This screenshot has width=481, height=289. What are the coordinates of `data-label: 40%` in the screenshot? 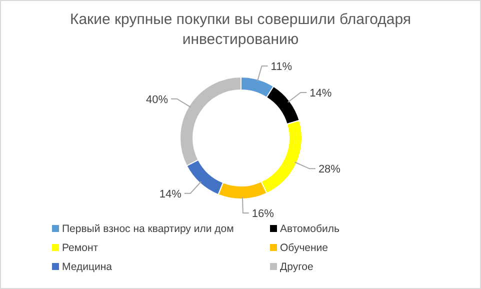 It's located at (157, 100).